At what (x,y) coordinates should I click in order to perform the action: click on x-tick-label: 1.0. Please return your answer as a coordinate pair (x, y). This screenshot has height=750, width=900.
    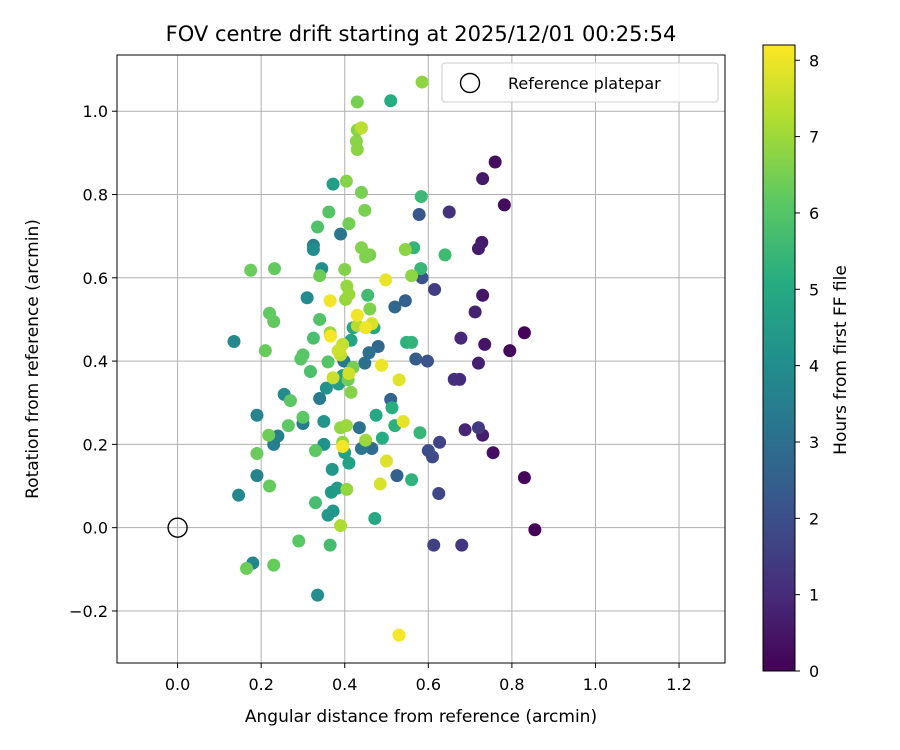
    Looking at the image, I should click on (595, 684).